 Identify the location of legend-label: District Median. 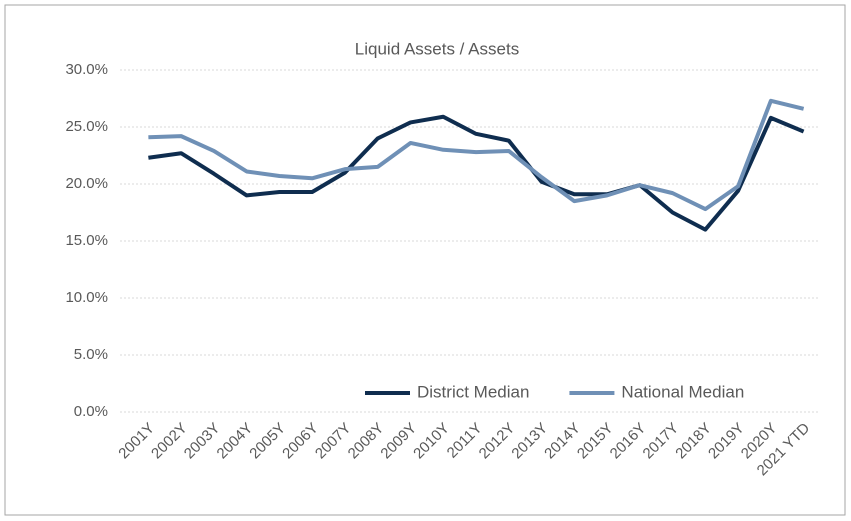
(473, 391).